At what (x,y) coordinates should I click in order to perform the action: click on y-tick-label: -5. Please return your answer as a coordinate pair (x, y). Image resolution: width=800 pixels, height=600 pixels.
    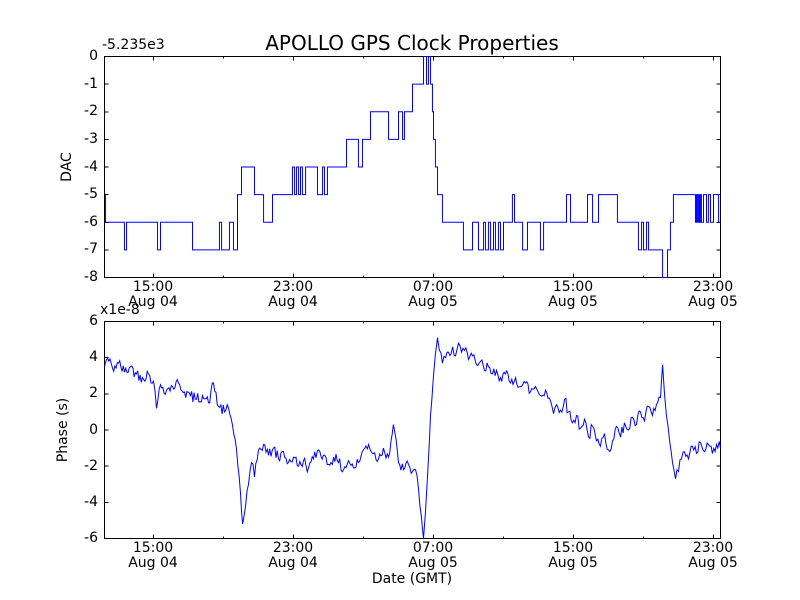
    Looking at the image, I should click on (91, 194).